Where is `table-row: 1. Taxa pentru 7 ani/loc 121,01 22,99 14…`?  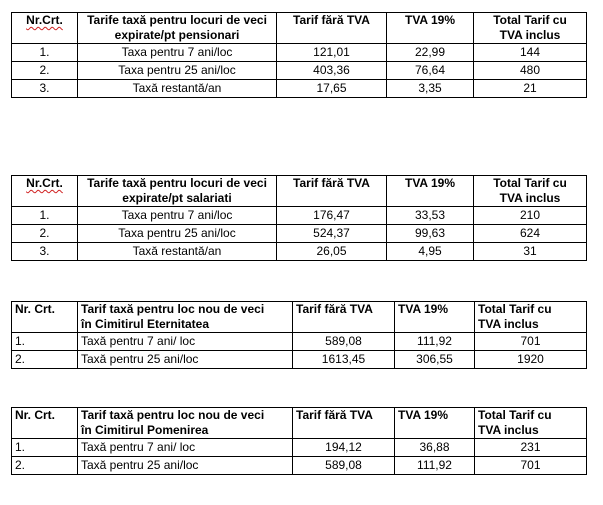 table-row: 1. Taxa pentru 7 ani/loc 121,01 22,99 14… is located at coordinates (299, 52).